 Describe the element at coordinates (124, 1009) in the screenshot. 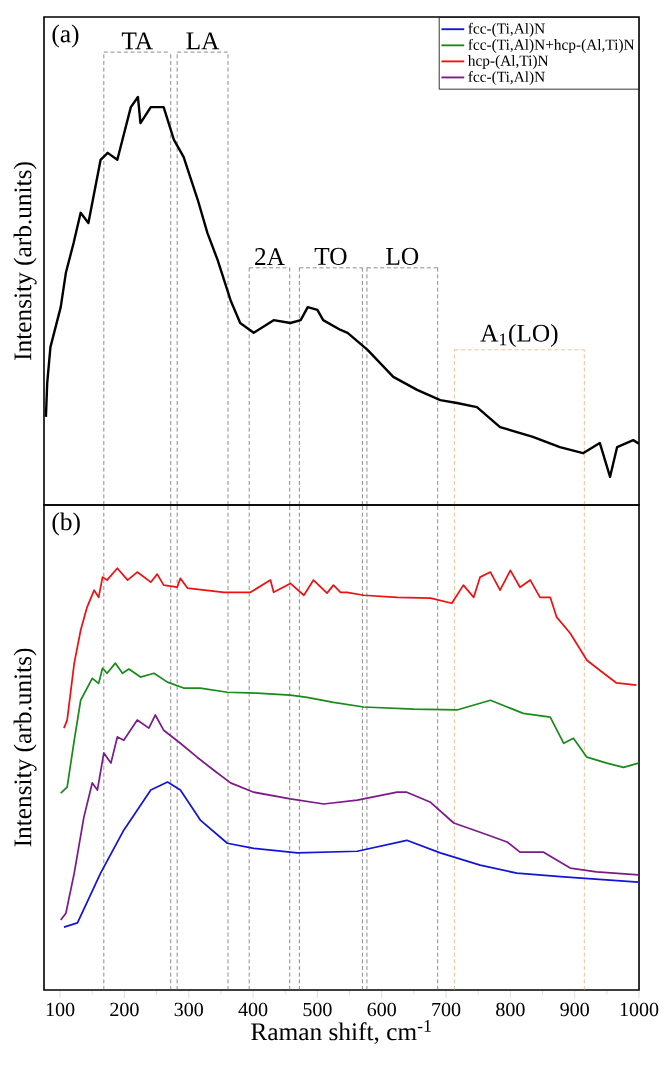

I see `x-tick-label: 200` at that location.